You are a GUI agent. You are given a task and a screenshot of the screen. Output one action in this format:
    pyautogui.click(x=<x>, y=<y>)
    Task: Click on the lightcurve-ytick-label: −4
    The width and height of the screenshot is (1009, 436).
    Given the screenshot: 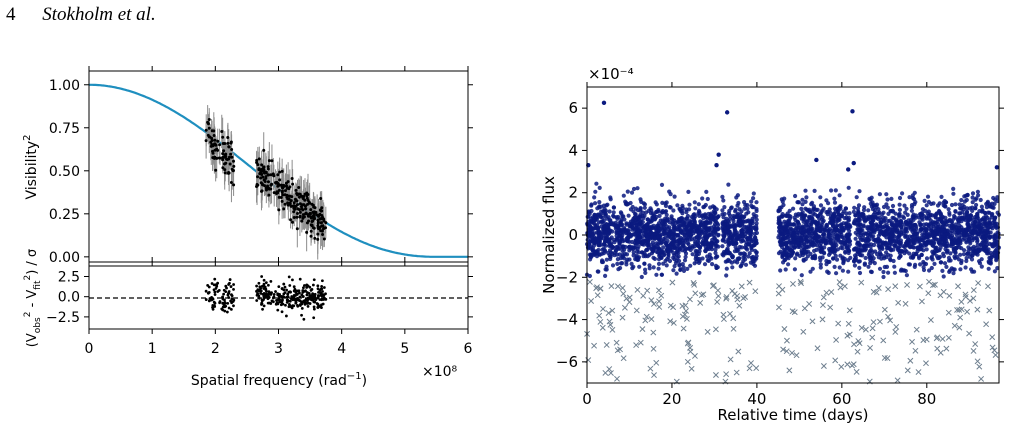 What is the action you would take?
    pyautogui.click(x=567, y=320)
    